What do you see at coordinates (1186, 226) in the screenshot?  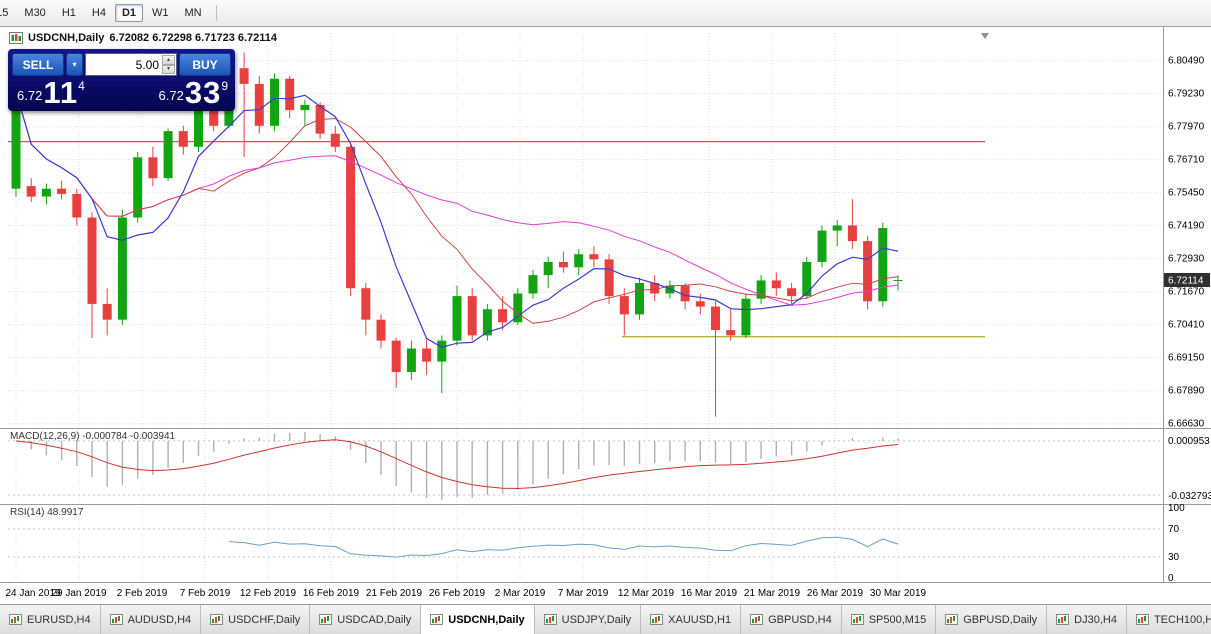 I see `svg-text: 6.74190` at bounding box center [1186, 226].